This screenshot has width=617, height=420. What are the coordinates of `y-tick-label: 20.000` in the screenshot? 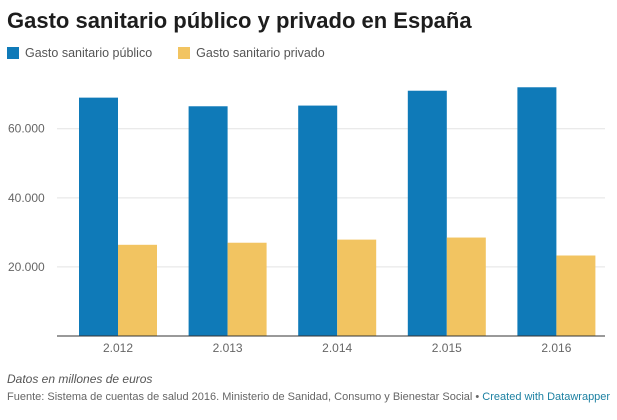 It's located at (26, 267).